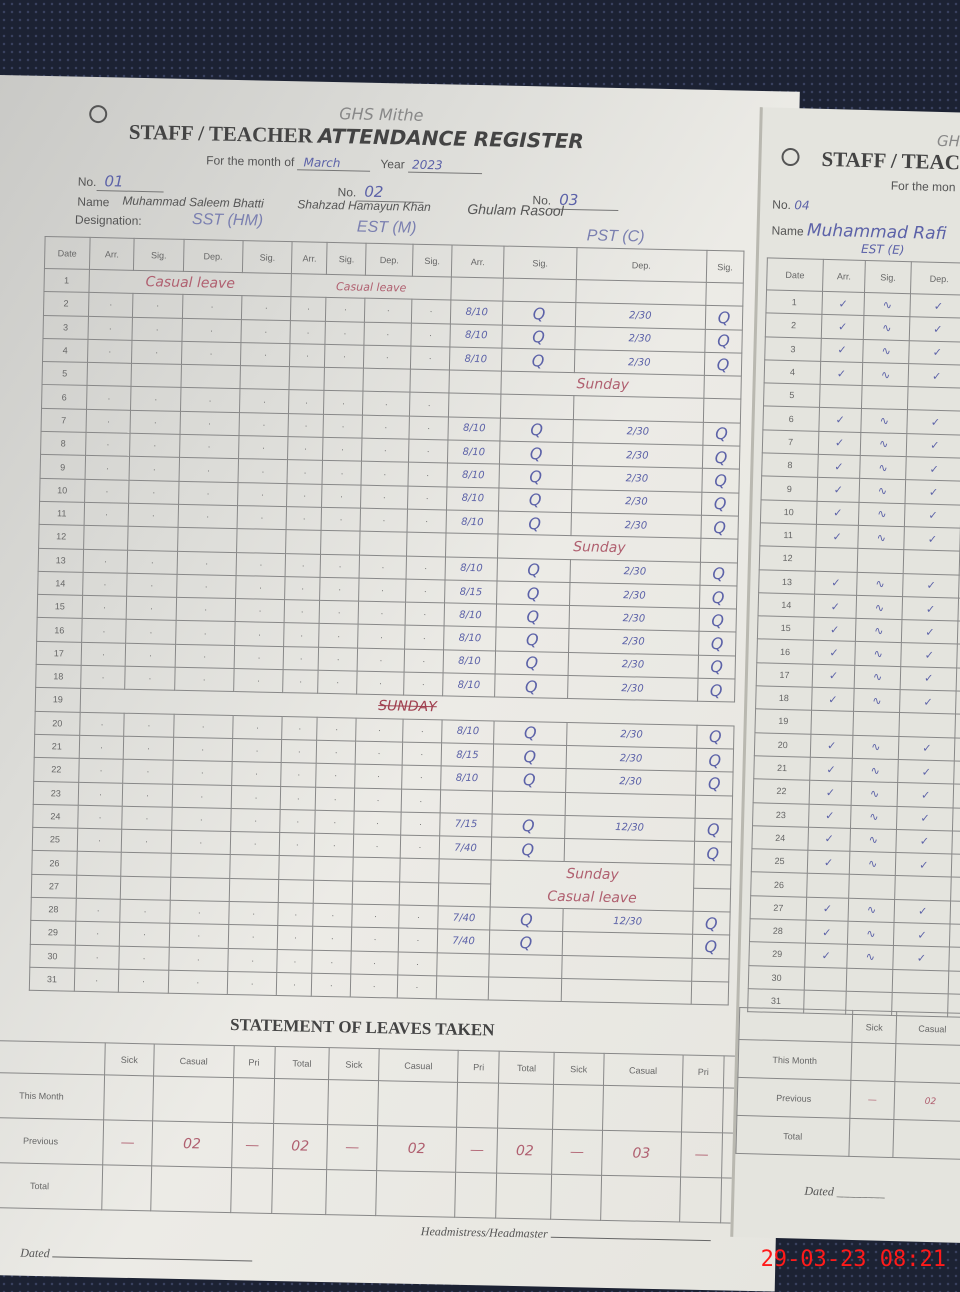 The height and width of the screenshot is (1292, 960). What do you see at coordinates (793, 349) in the screenshot?
I see `date-cell: 3` at bounding box center [793, 349].